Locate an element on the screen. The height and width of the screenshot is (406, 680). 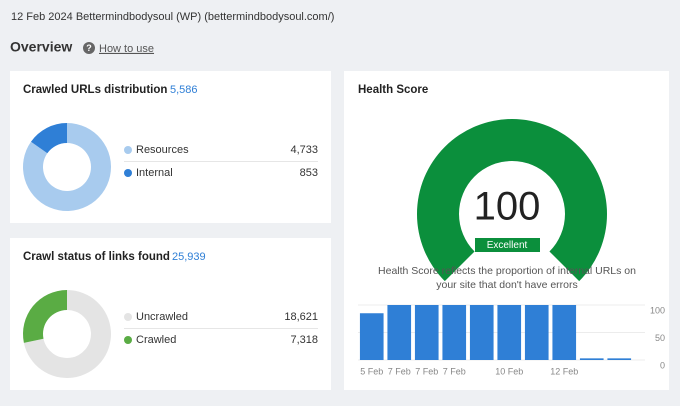
x-tick-label: 5 Feb is located at coordinates (371, 371).